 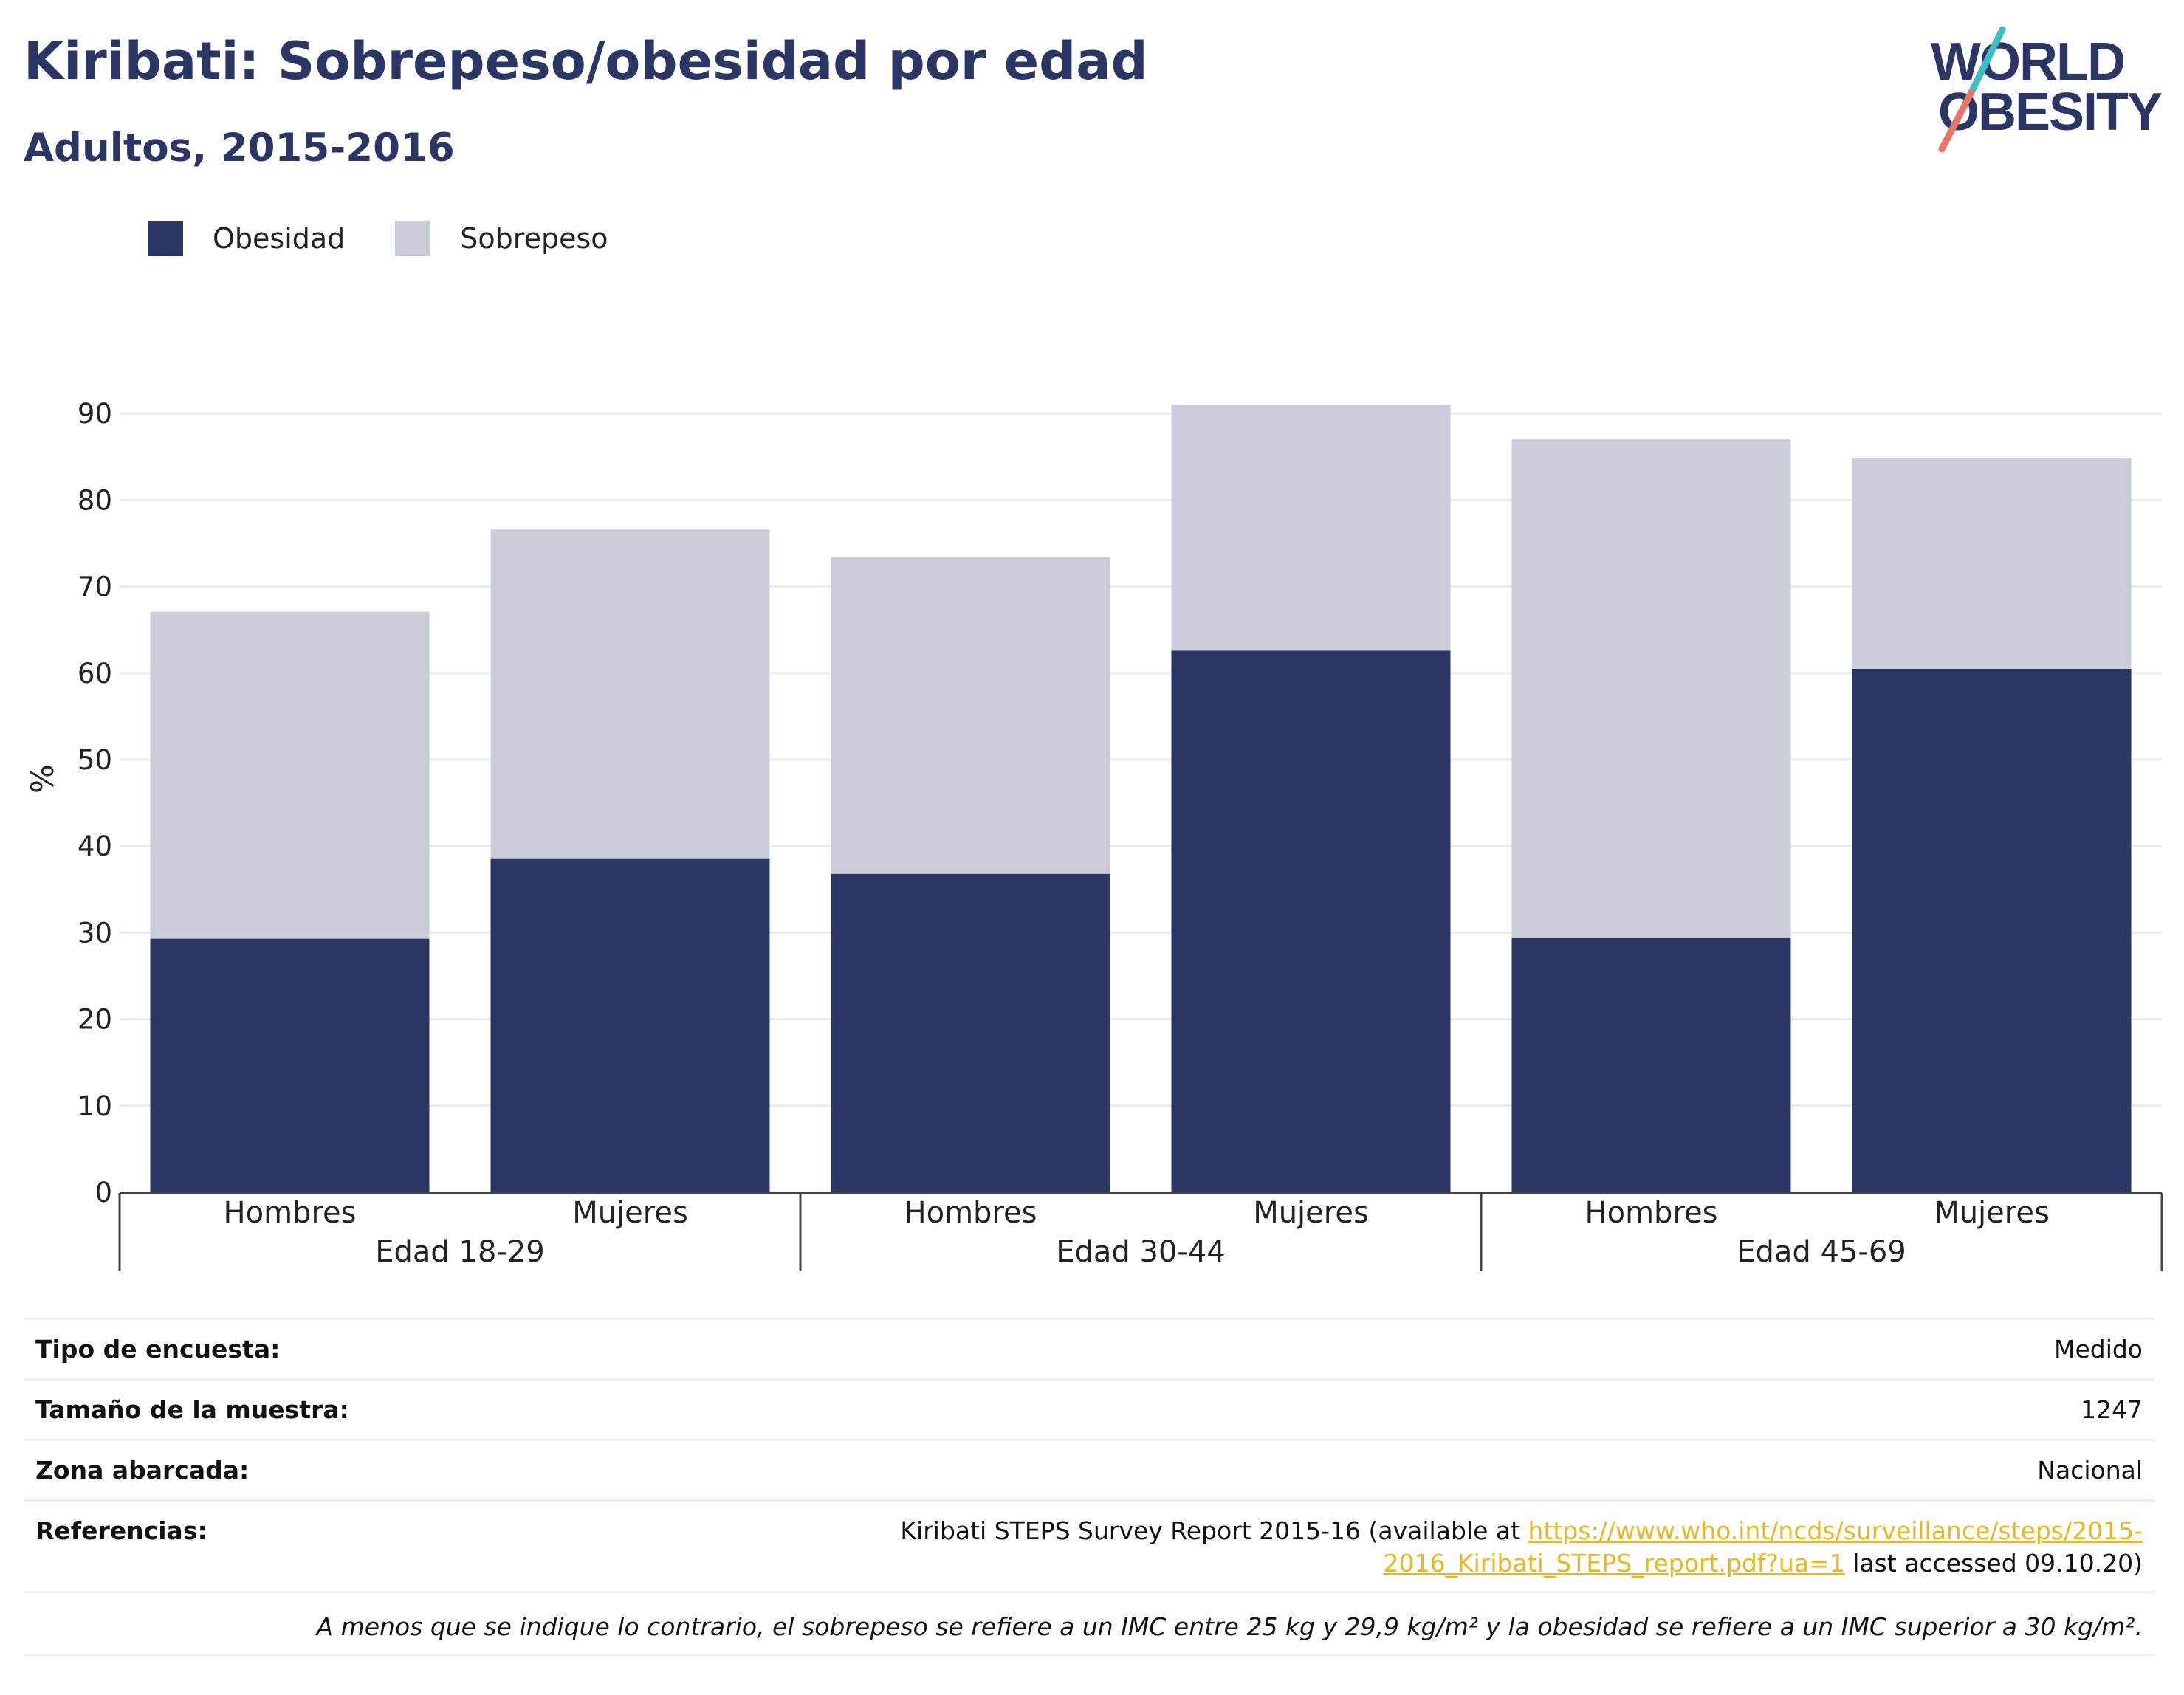 I want to click on svg-text: OBESITY, so click(x=2050, y=112).